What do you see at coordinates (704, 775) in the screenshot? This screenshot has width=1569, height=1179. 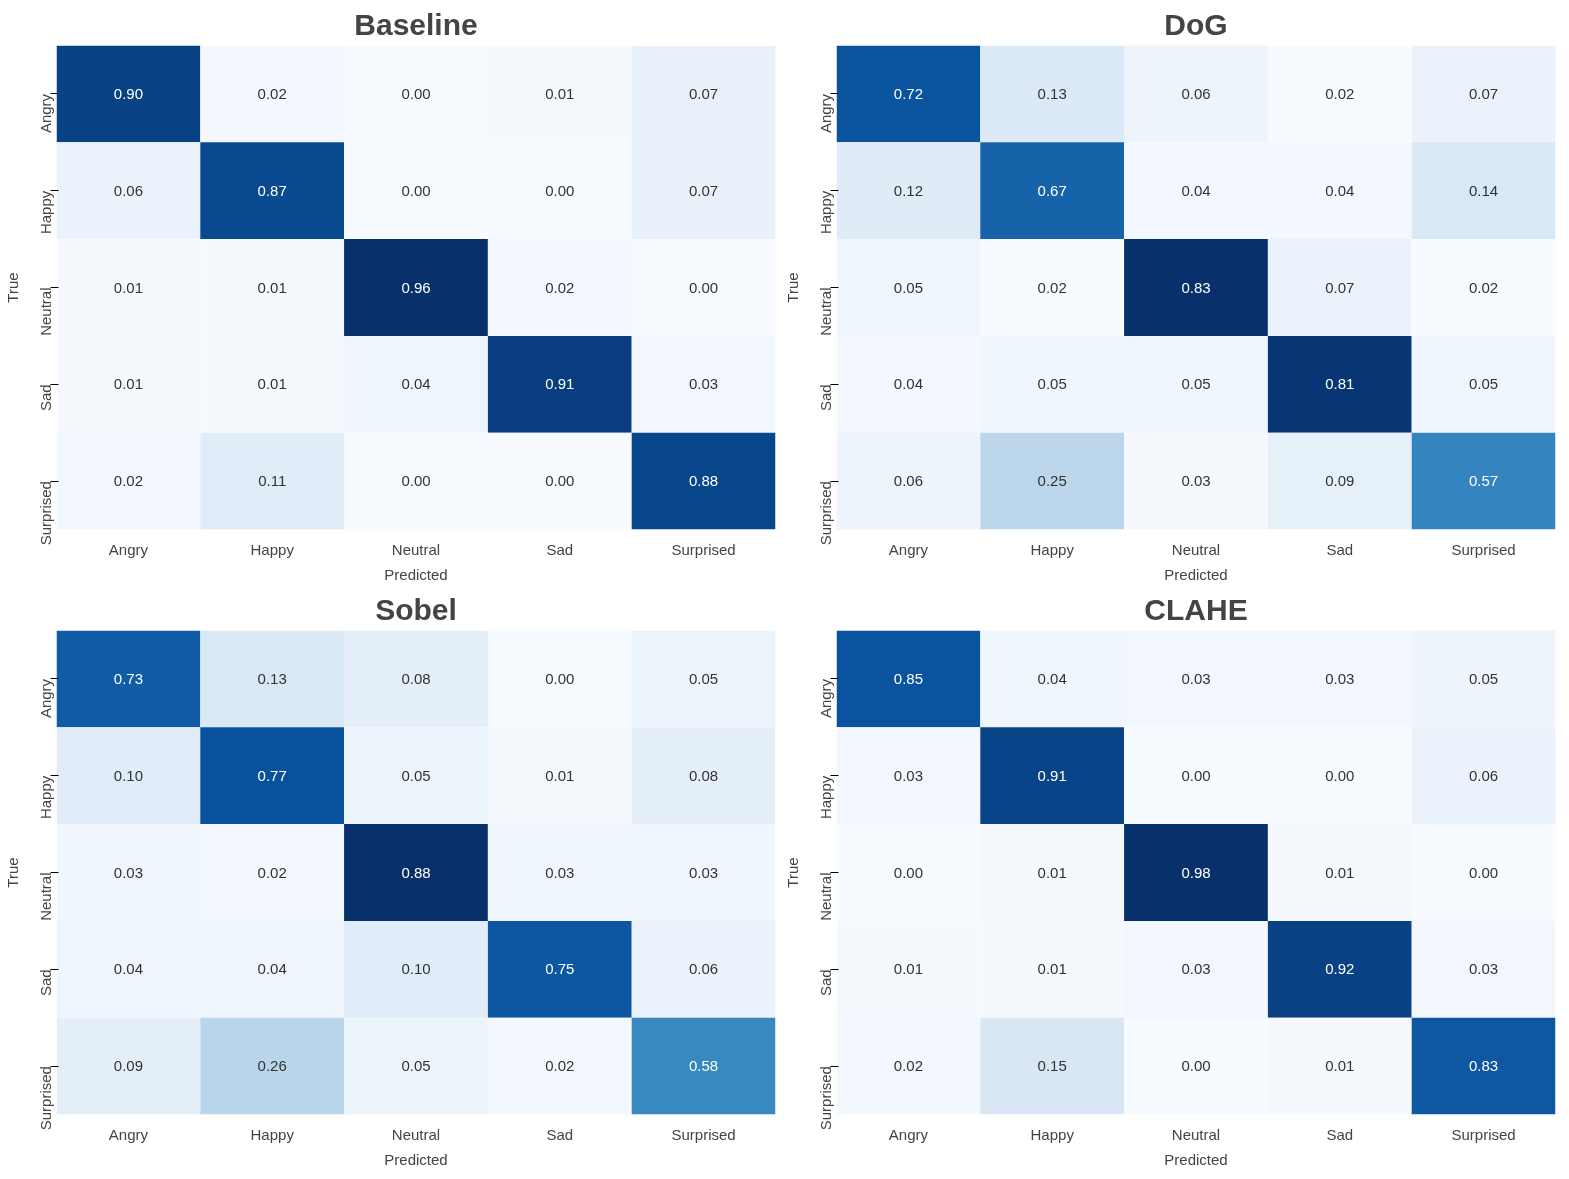 I see `data-label: 0.08` at bounding box center [704, 775].